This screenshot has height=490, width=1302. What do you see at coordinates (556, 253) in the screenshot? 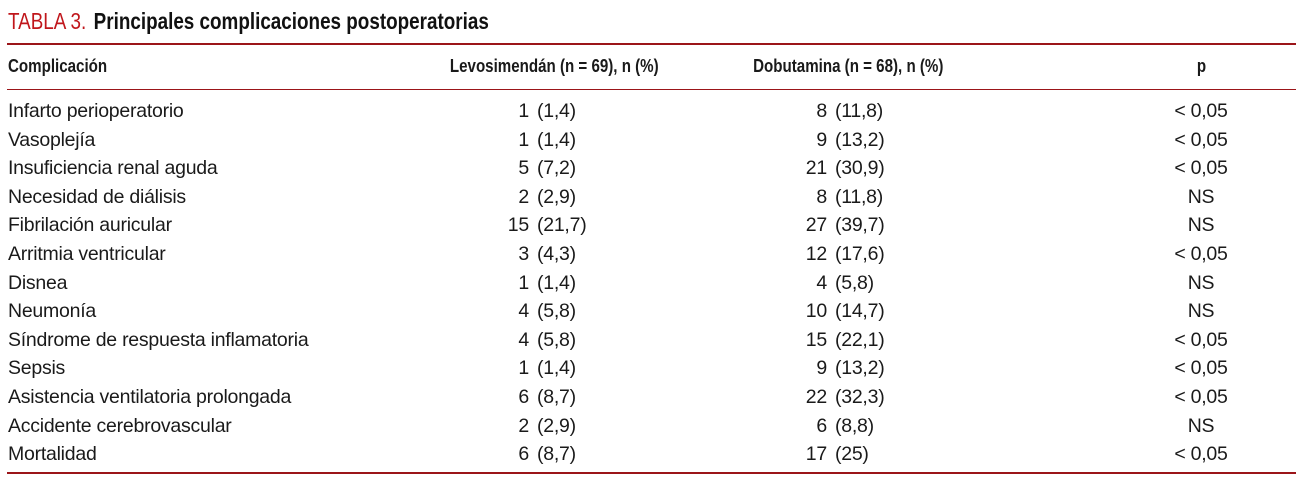
I see `levosimendan-percent: (4,3)` at bounding box center [556, 253].